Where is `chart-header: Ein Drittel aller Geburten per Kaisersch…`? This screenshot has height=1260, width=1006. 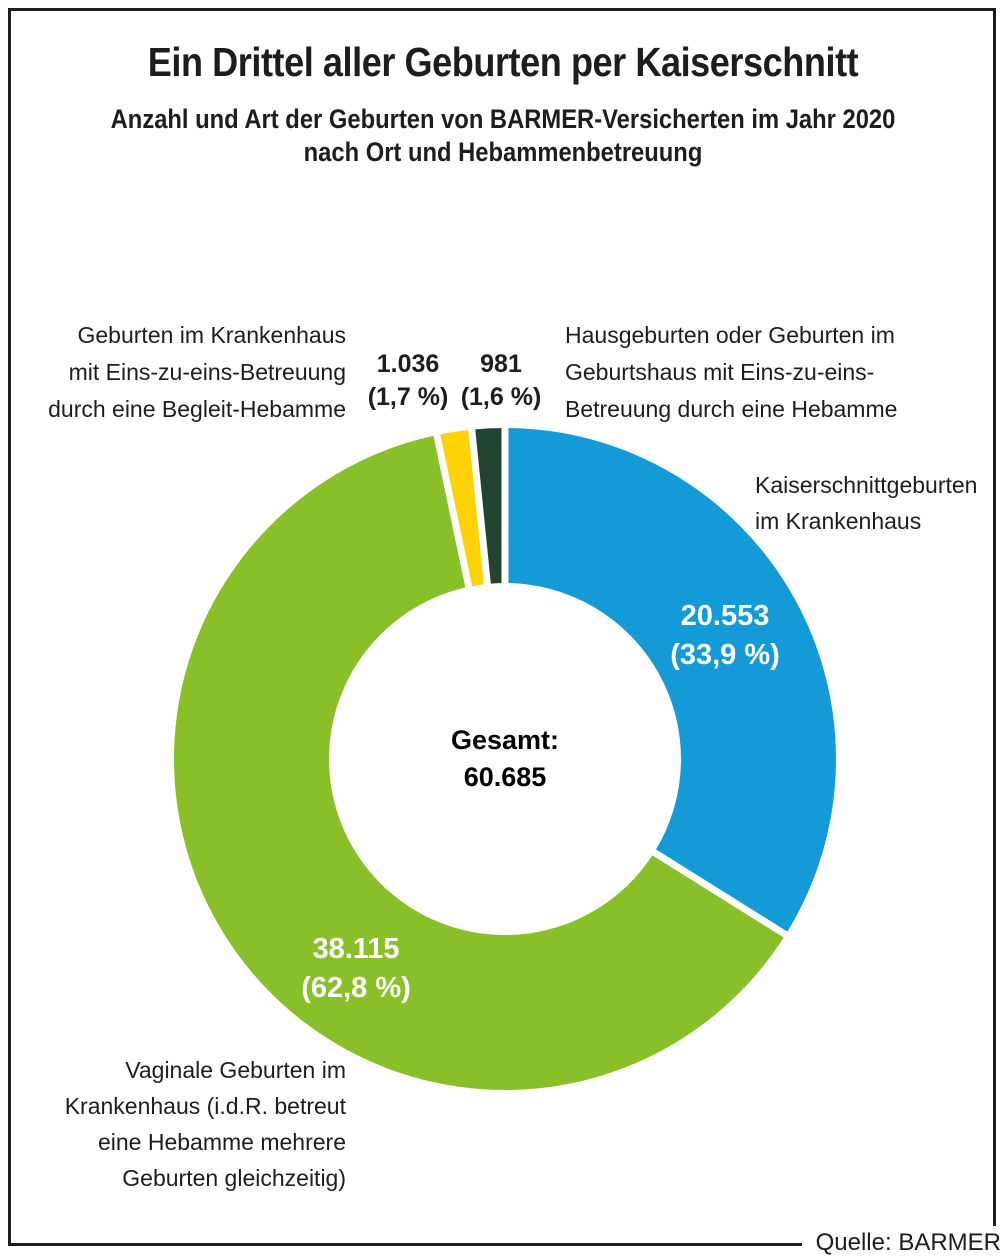
chart-header: Ein Drittel aller Geburten per Kaisersch… is located at coordinates (502, 103).